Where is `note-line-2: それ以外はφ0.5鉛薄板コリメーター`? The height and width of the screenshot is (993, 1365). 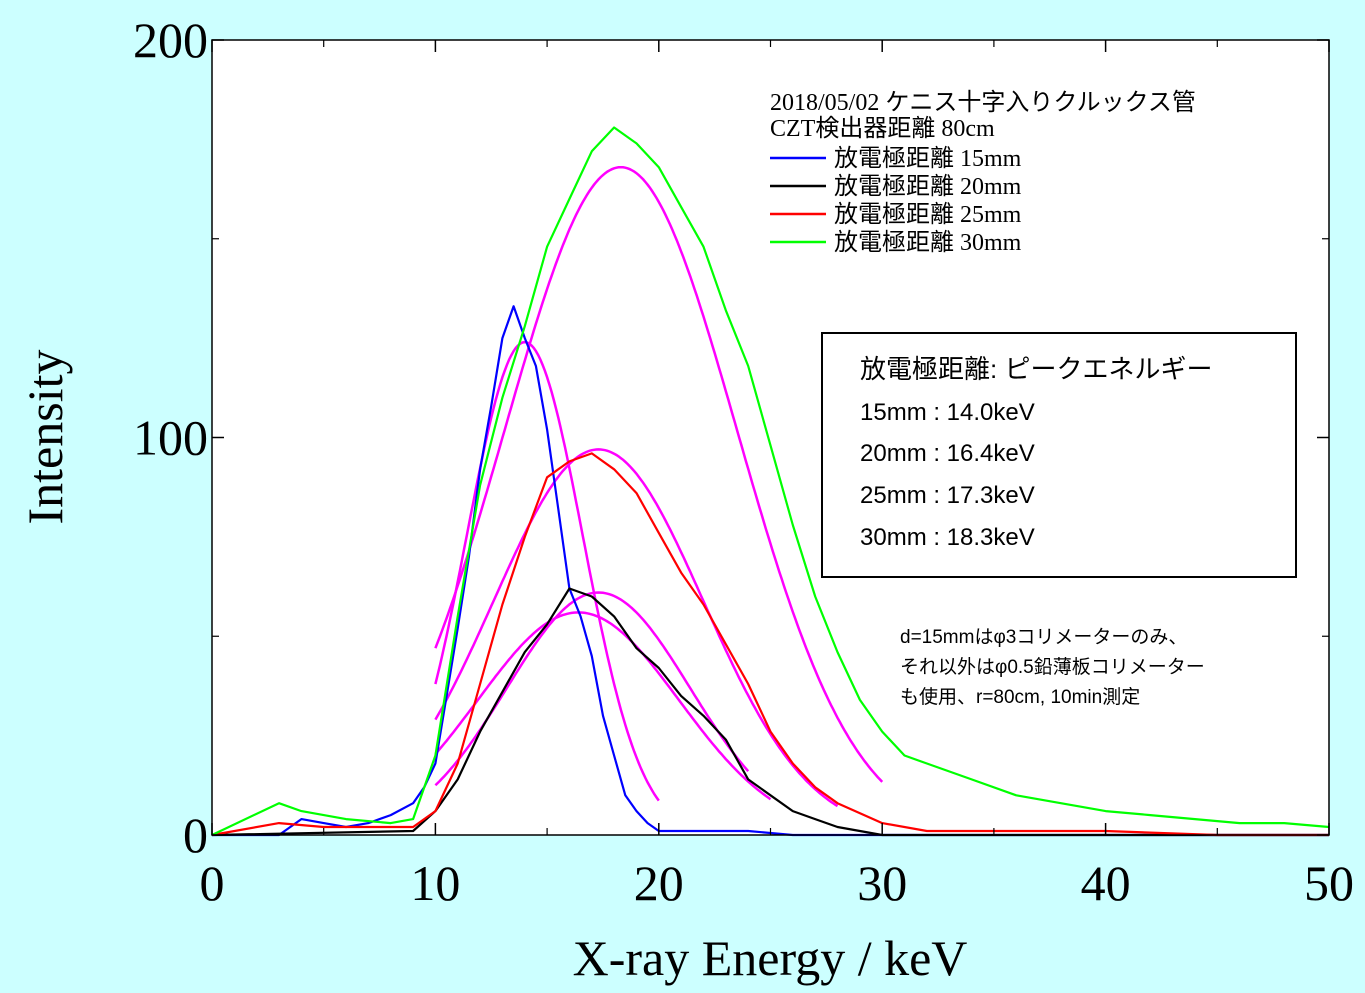 note-line-2: それ以外はφ0.5鉛薄板コリメーター is located at coordinates (1052, 667).